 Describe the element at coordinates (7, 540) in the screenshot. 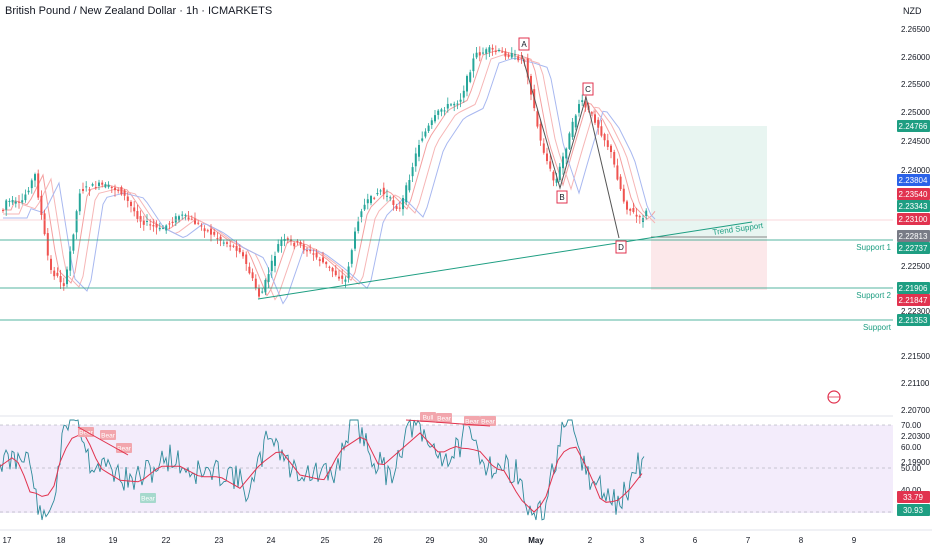

I see `time-tick-label: 17` at that location.